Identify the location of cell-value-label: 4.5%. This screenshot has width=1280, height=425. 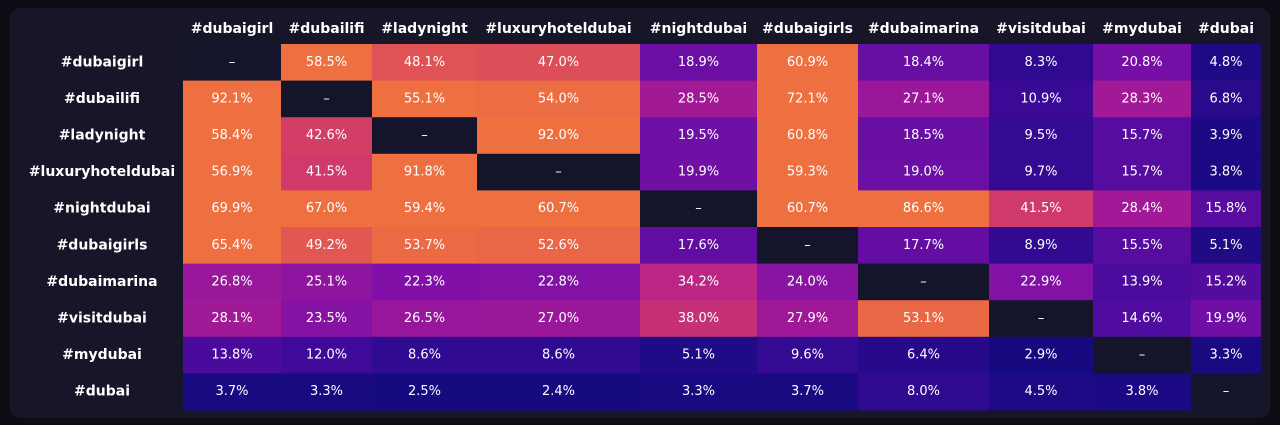
(1040, 391).